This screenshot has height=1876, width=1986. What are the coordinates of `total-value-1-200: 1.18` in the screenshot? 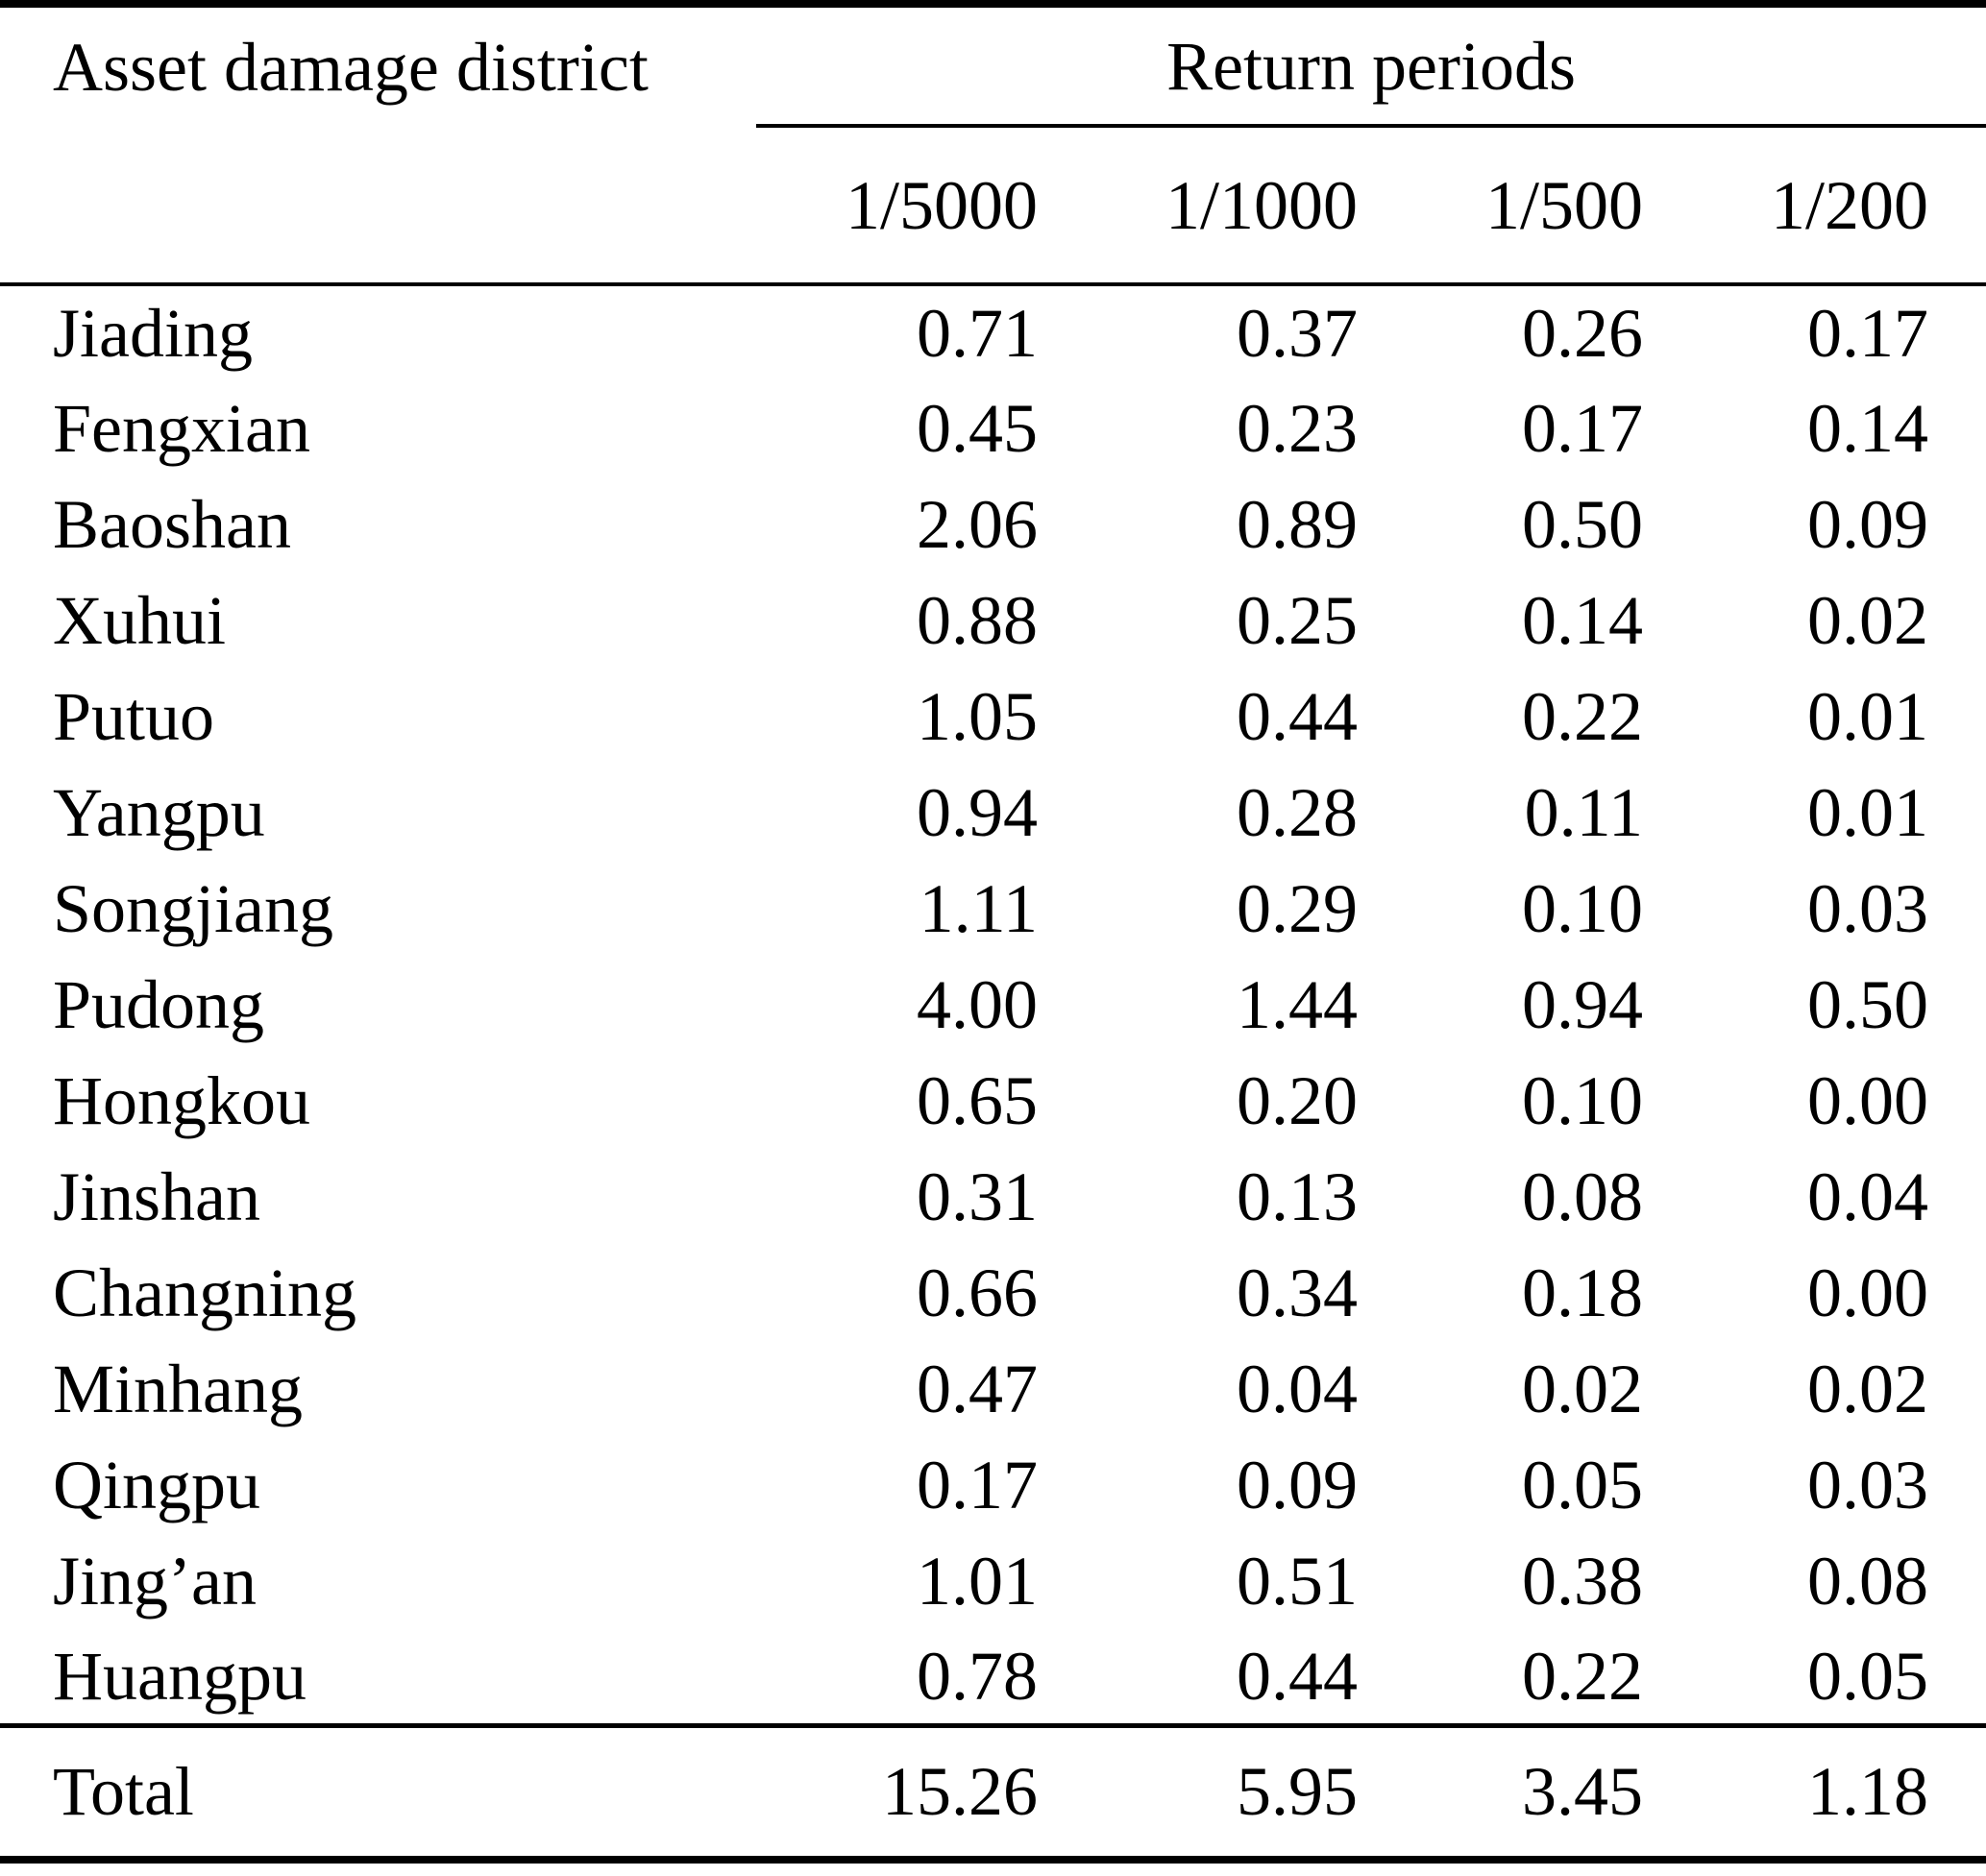 It's located at (1815, 1791).